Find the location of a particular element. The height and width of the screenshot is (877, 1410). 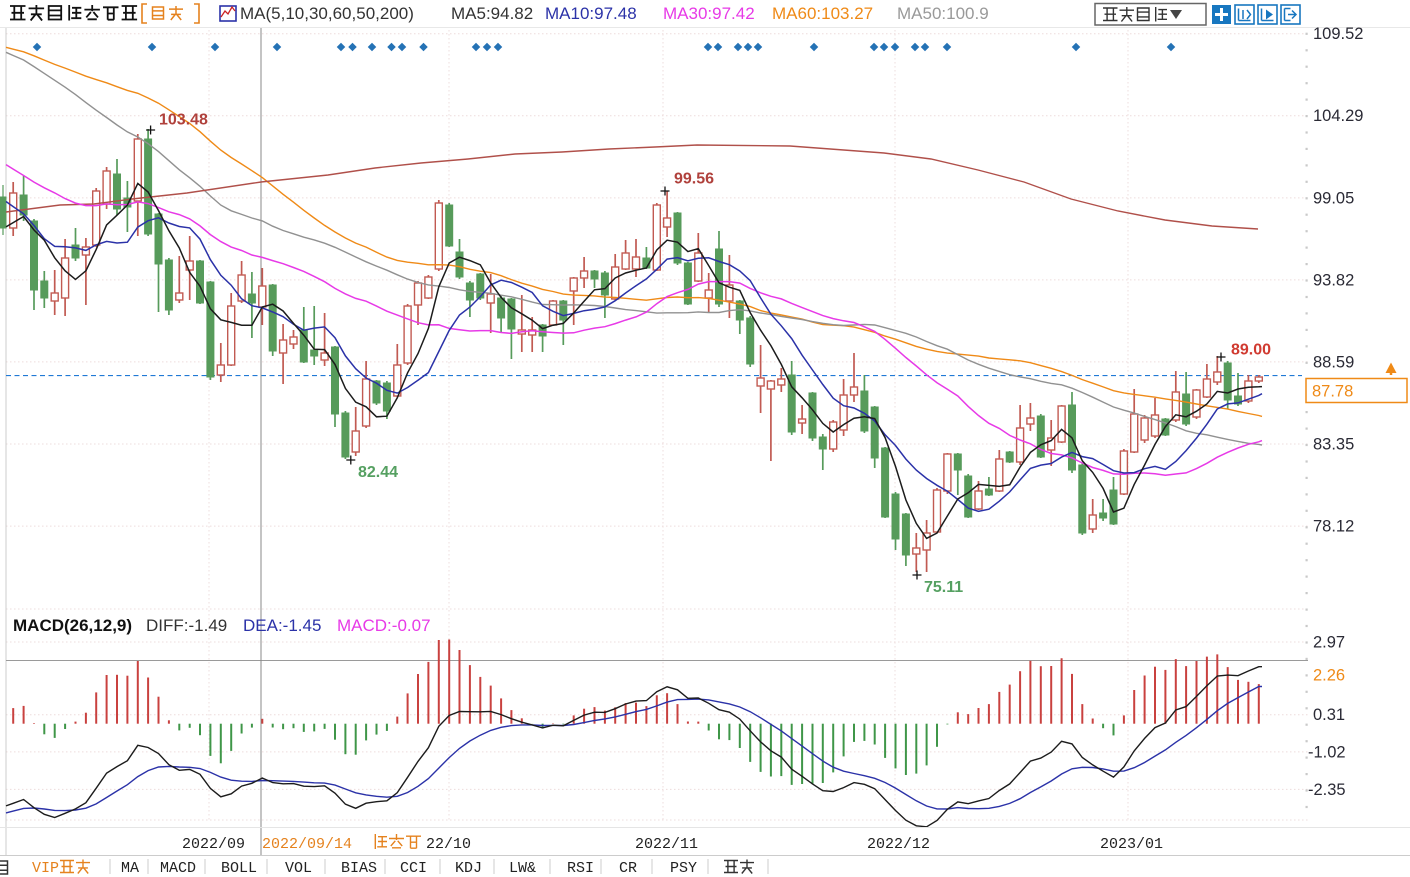

svg-text: 22/10 is located at coordinates (448, 844).